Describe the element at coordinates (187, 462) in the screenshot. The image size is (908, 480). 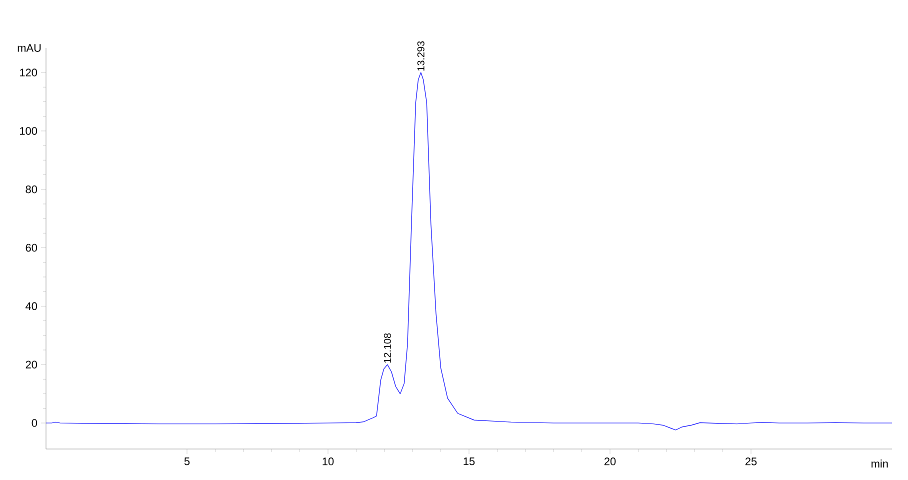
I see `x-tick-label: 5` at that location.